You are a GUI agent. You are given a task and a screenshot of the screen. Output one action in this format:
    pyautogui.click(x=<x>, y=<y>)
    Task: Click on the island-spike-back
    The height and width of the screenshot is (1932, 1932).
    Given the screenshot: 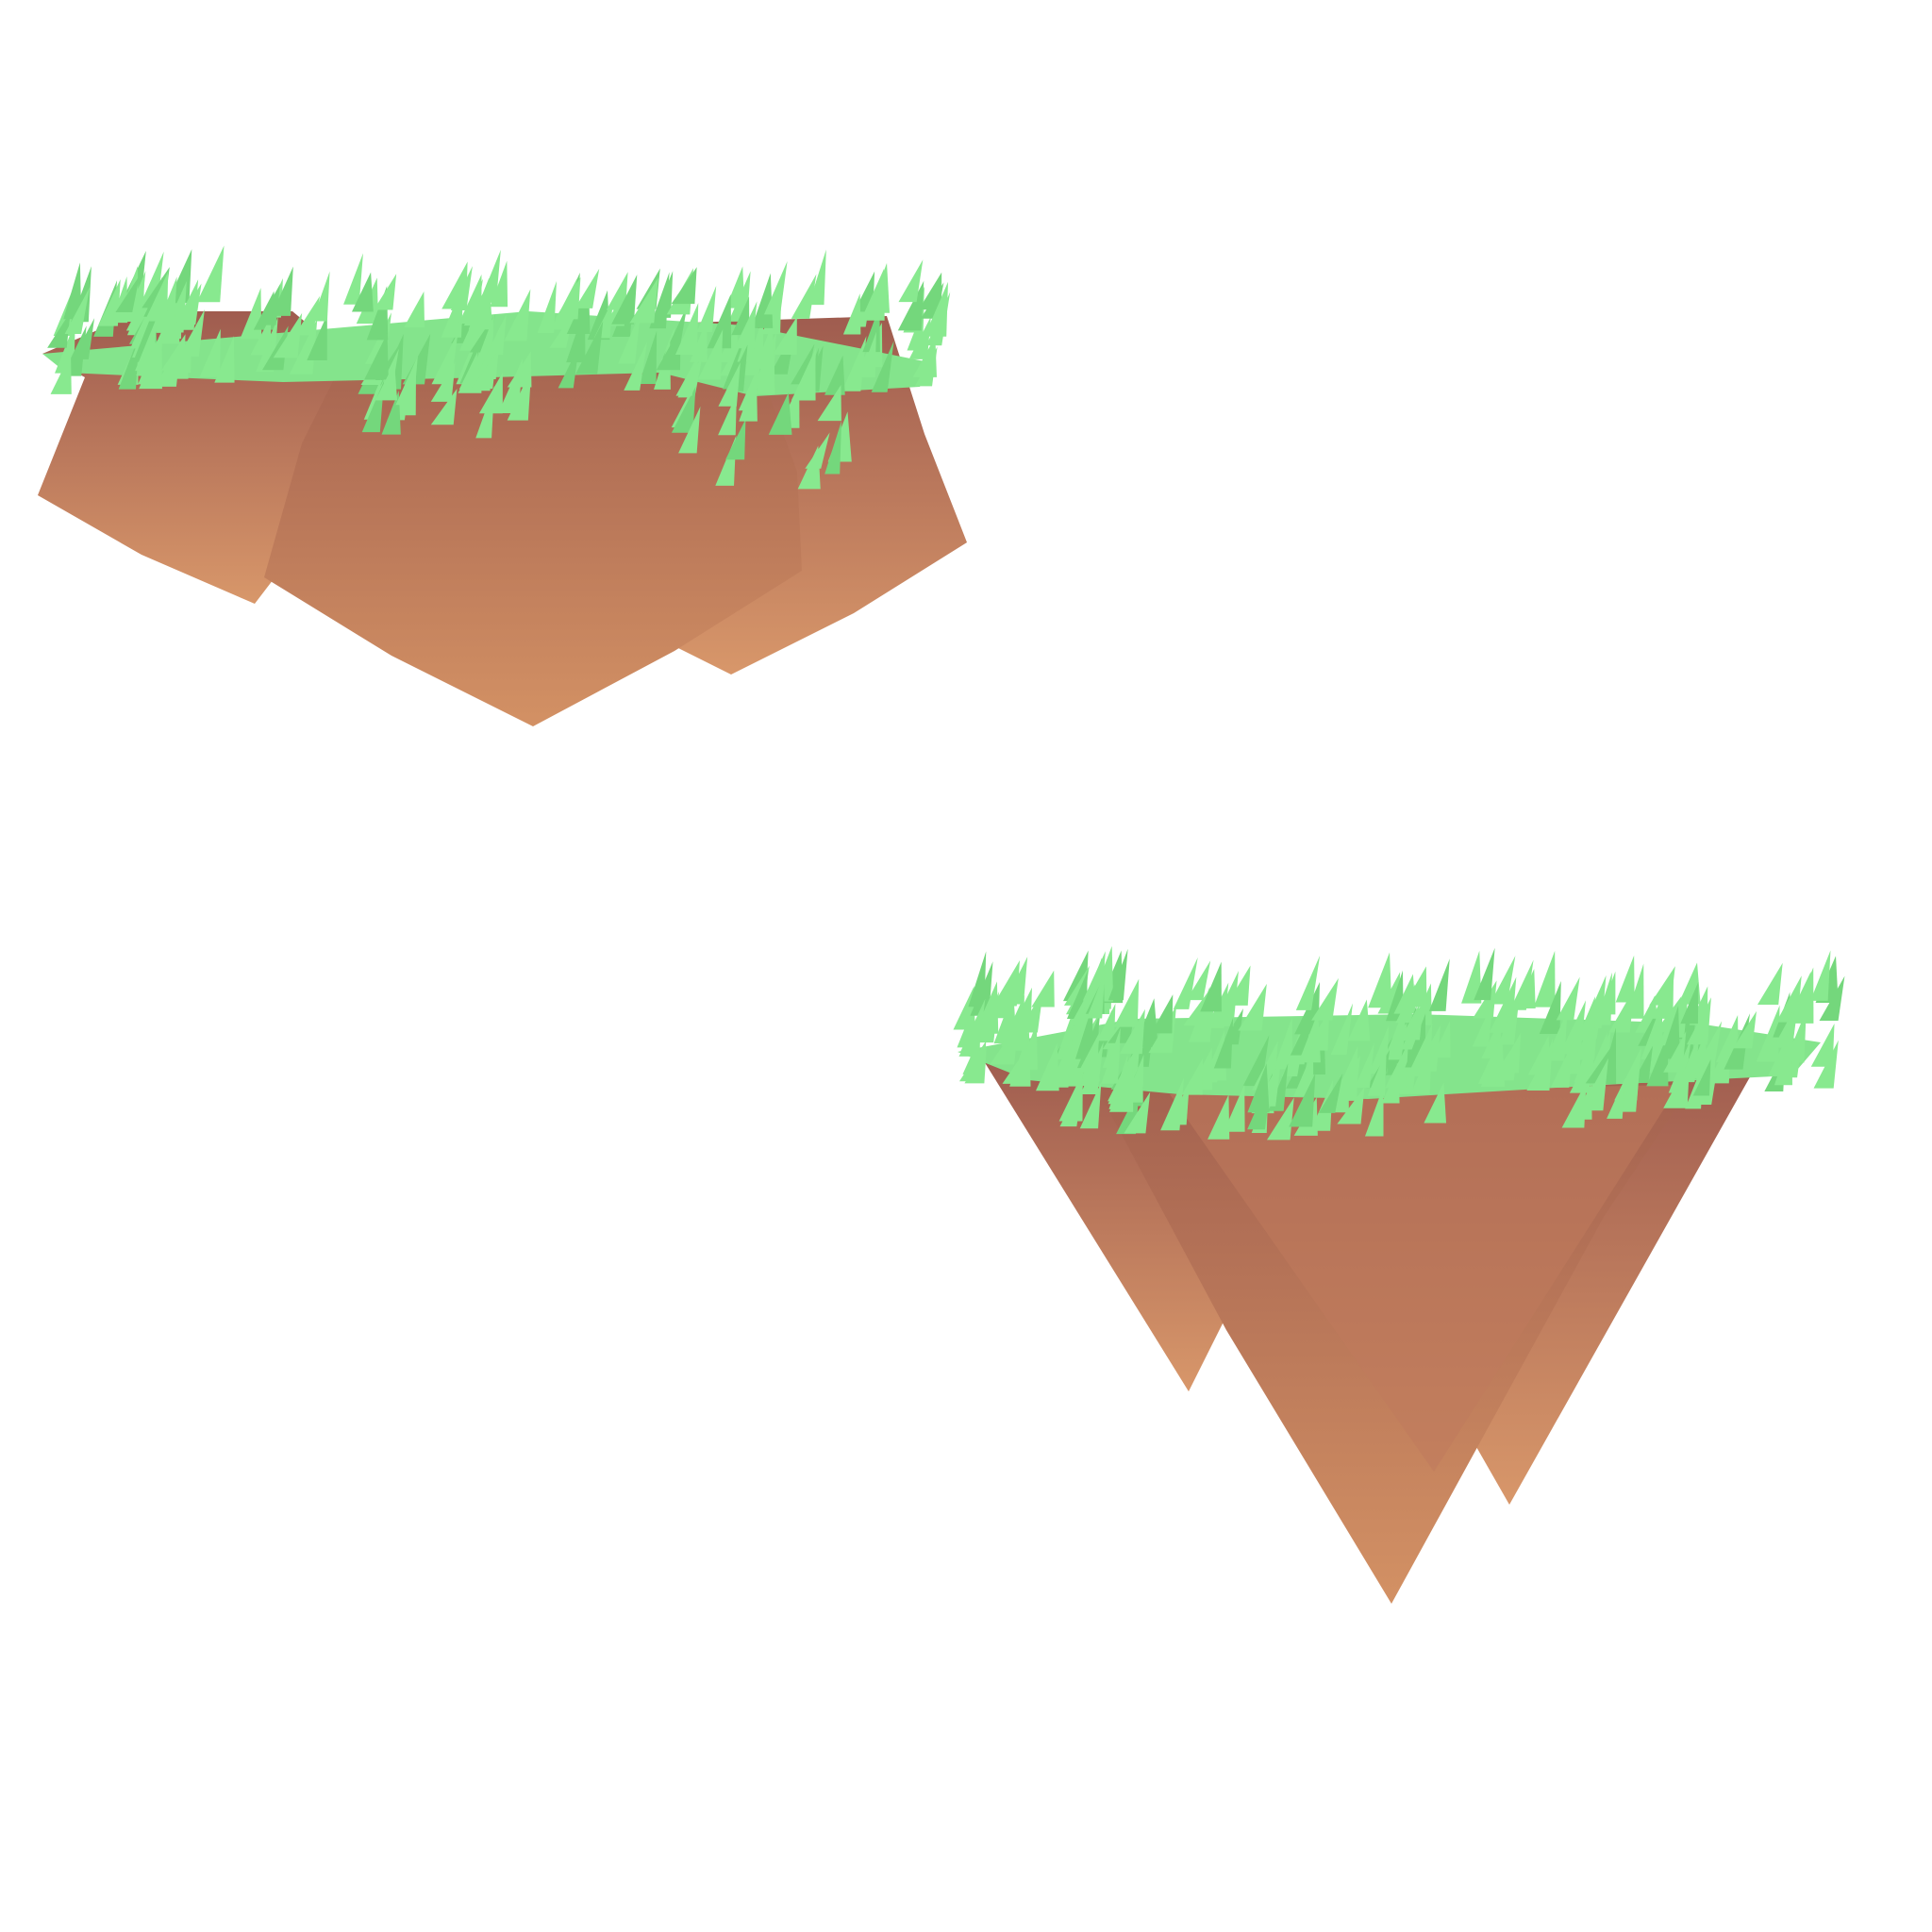 What is the action you would take?
    pyautogui.click(x=1424, y=1278)
    